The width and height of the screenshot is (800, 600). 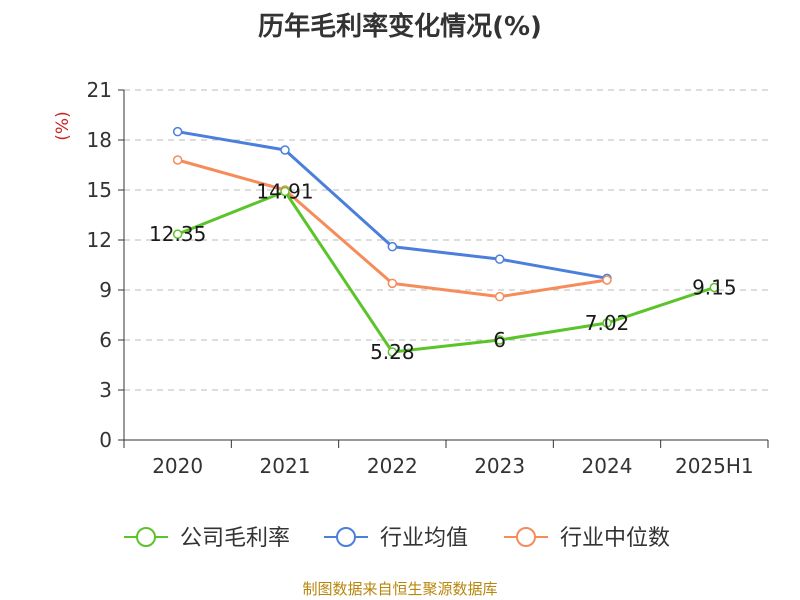 What do you see at coordinates (99, 190) in the screenshot?
I see `y-tick-label: 15` at bounding box center [99, 190].